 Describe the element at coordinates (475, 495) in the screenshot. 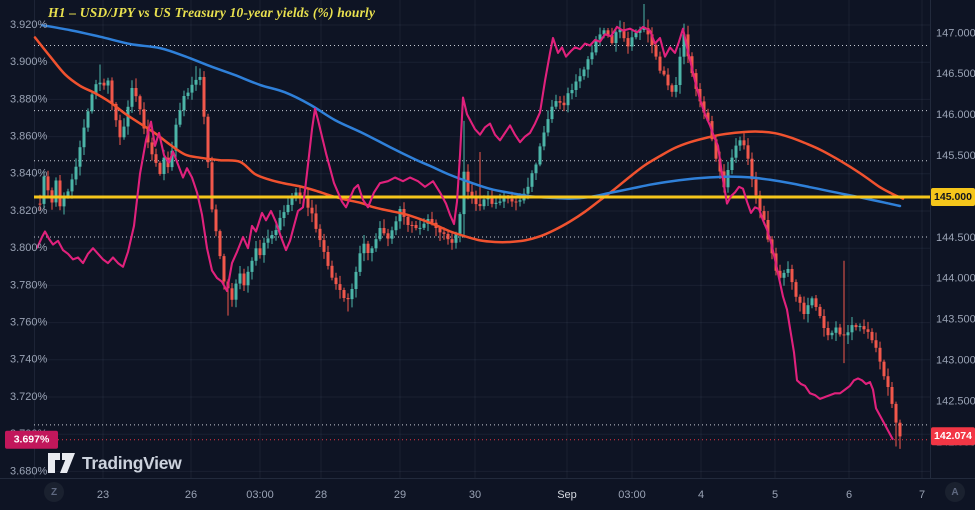

I see `svg-text: 30` at that location.